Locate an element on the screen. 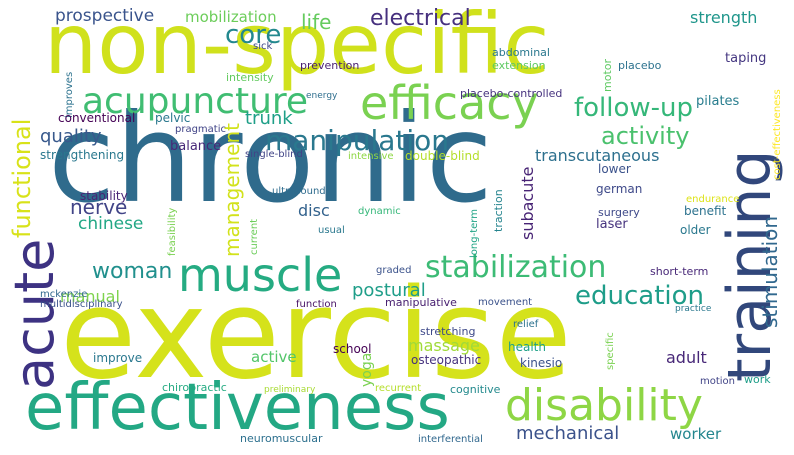 Image resolution: width=794 pixels, height=455 pixels. word-dynamic: dynamic is located at coordinates (379, 211).